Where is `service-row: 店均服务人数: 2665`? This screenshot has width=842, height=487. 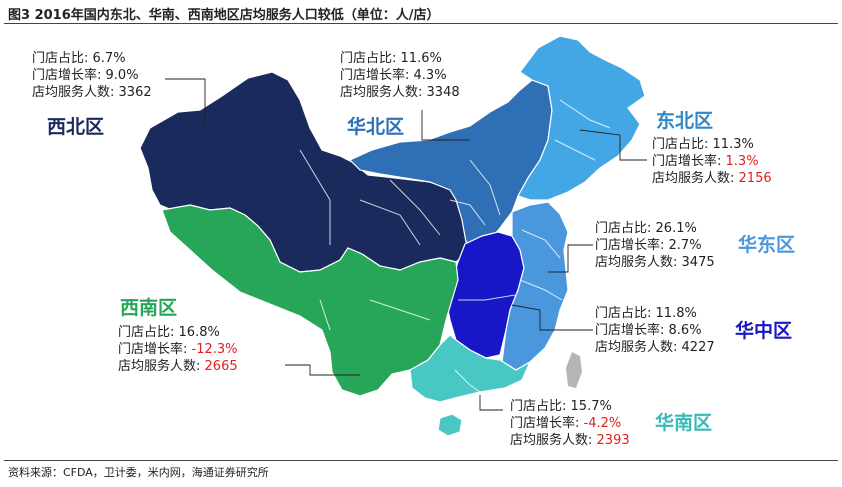 service-row: 店均服务人数: 2665 is located at coordinates (178, 366).